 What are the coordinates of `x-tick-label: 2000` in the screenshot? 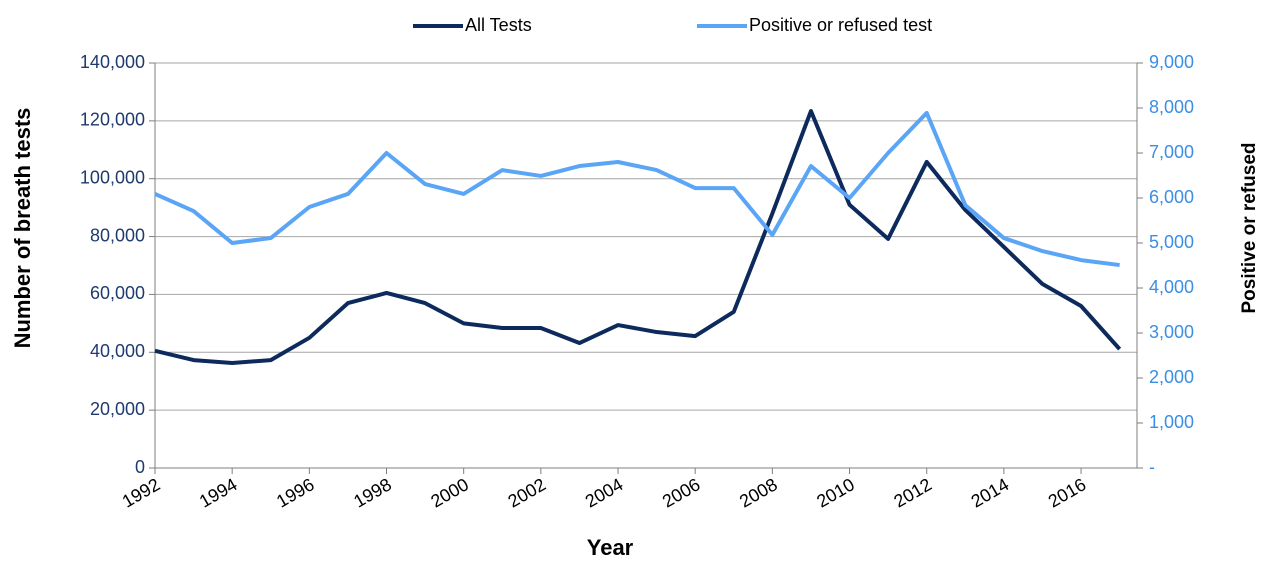 It's located at (449, 492).